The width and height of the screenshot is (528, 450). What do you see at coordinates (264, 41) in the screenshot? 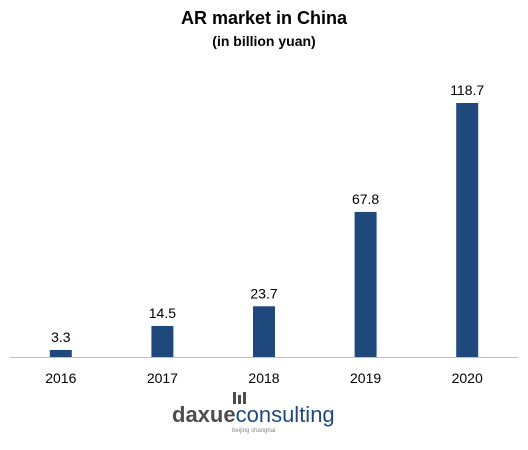
I see `chart-subtitle: (in billion yuan)` at bounding box center [264, 41].